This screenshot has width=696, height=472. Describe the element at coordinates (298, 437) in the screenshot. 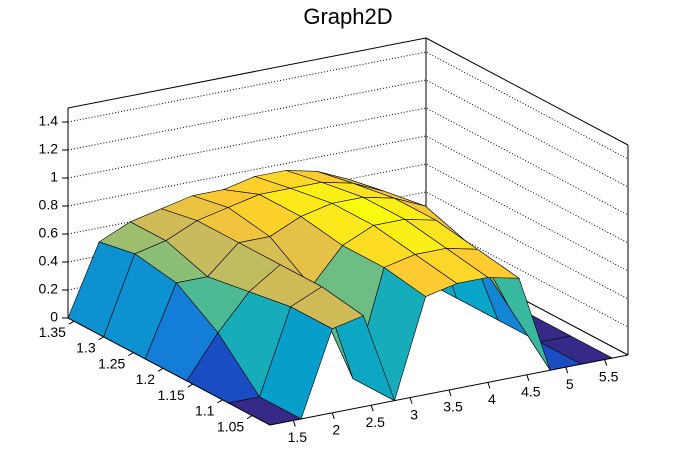

I see `x-tick-label: 1.5` at that location.